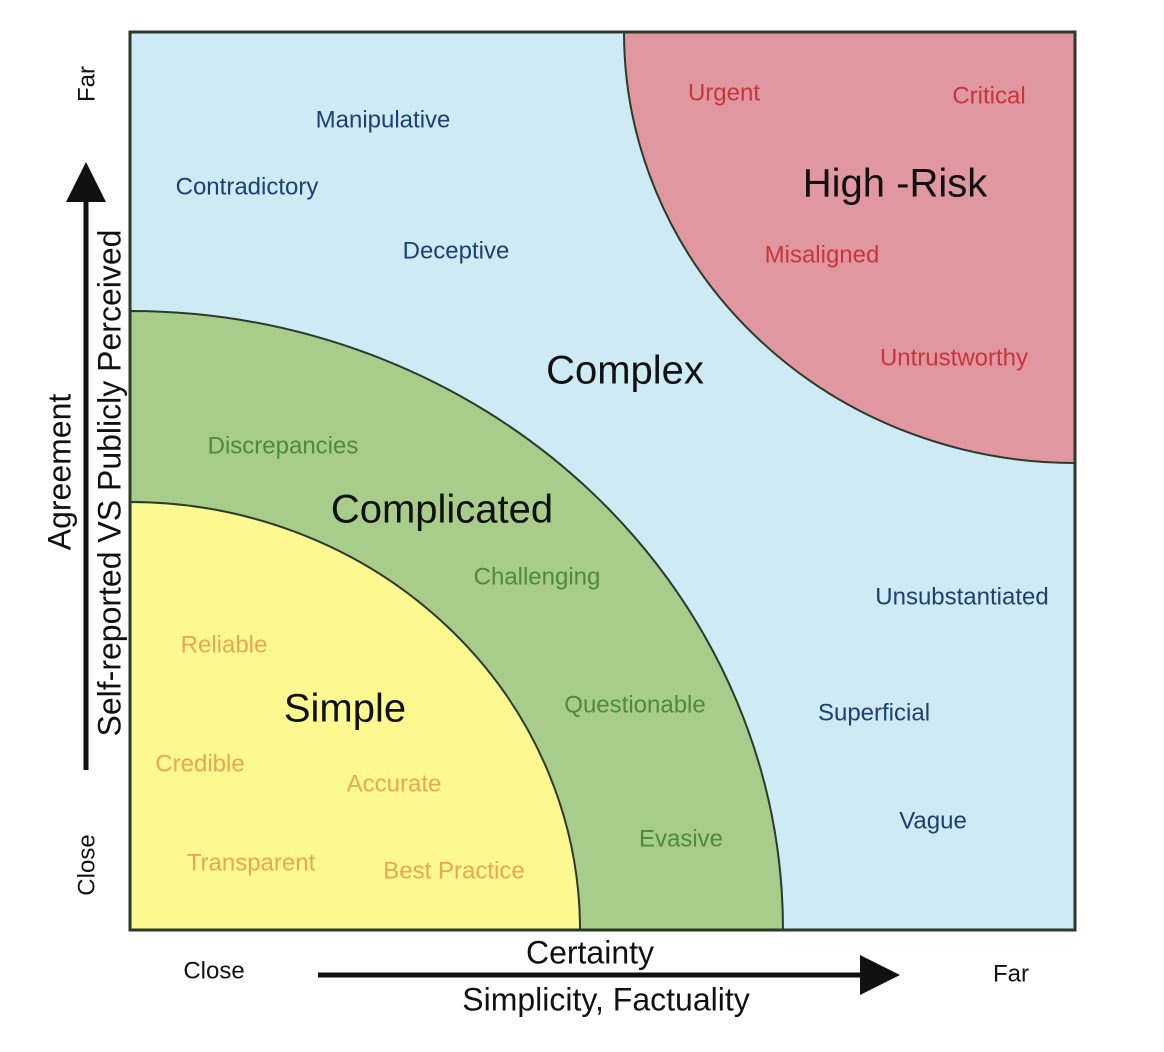 The width and height of the screenshot is (1164, 1052). I want to click on word: Transparent, so click(251, 862).